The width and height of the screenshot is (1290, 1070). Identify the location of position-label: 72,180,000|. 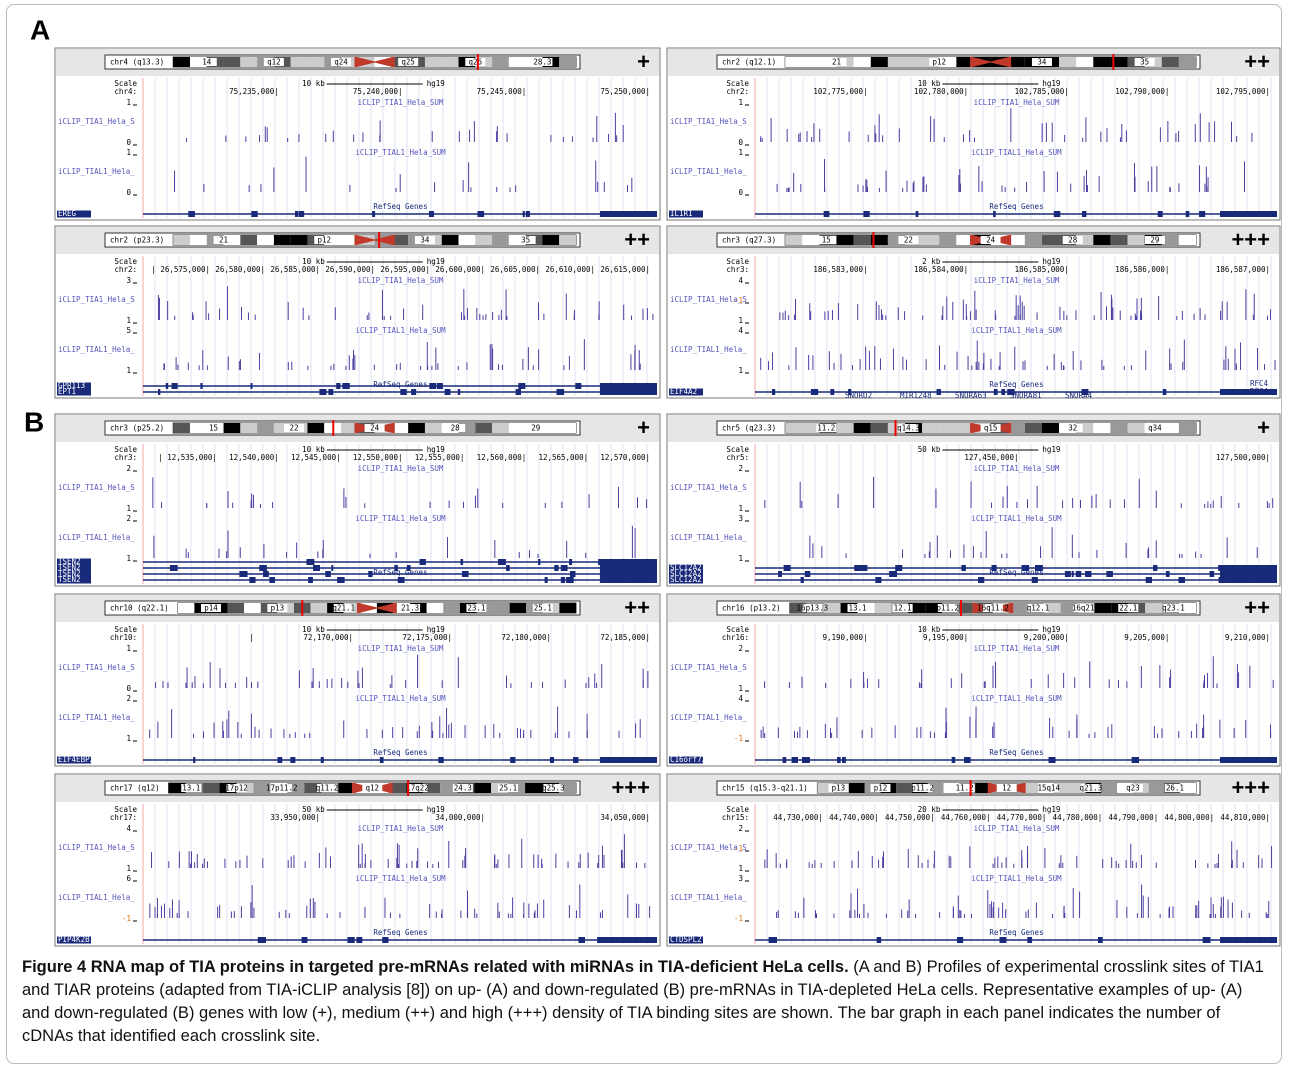
(526, 637).